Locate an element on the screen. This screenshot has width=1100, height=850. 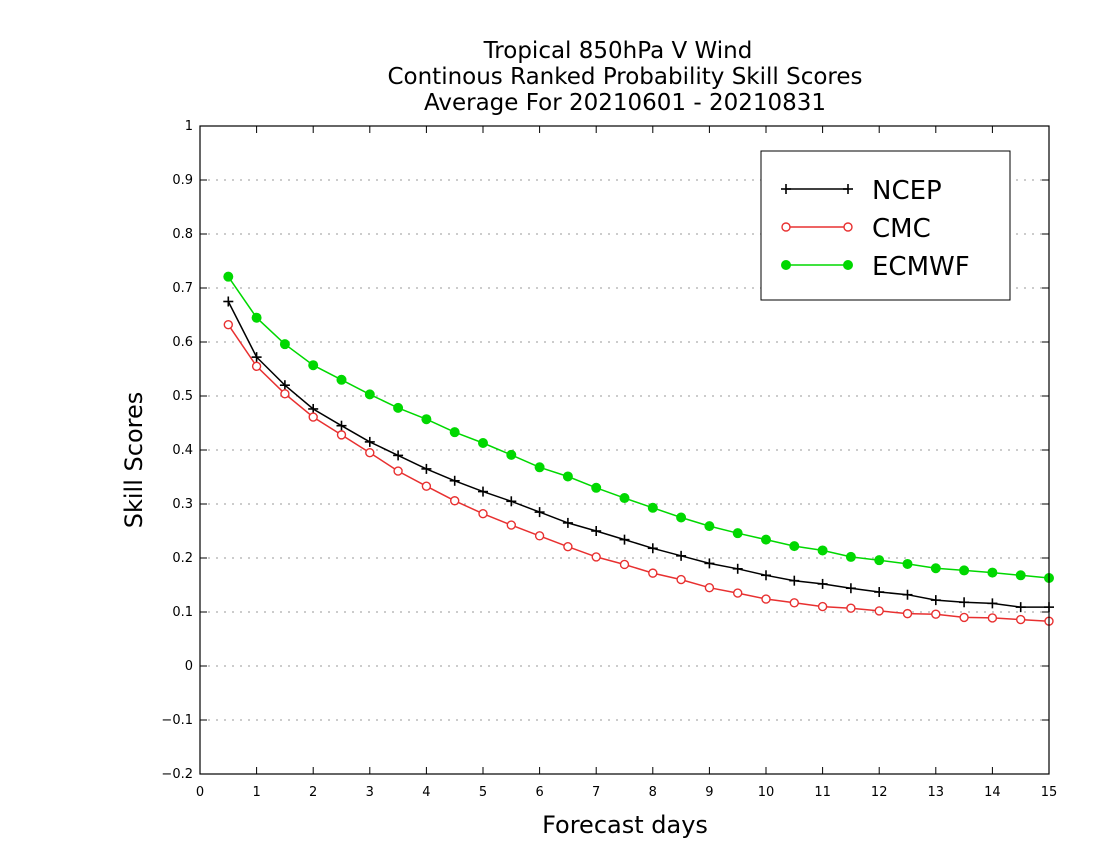
legend-item-cmc: CMC is located at coordinates (856, 229).